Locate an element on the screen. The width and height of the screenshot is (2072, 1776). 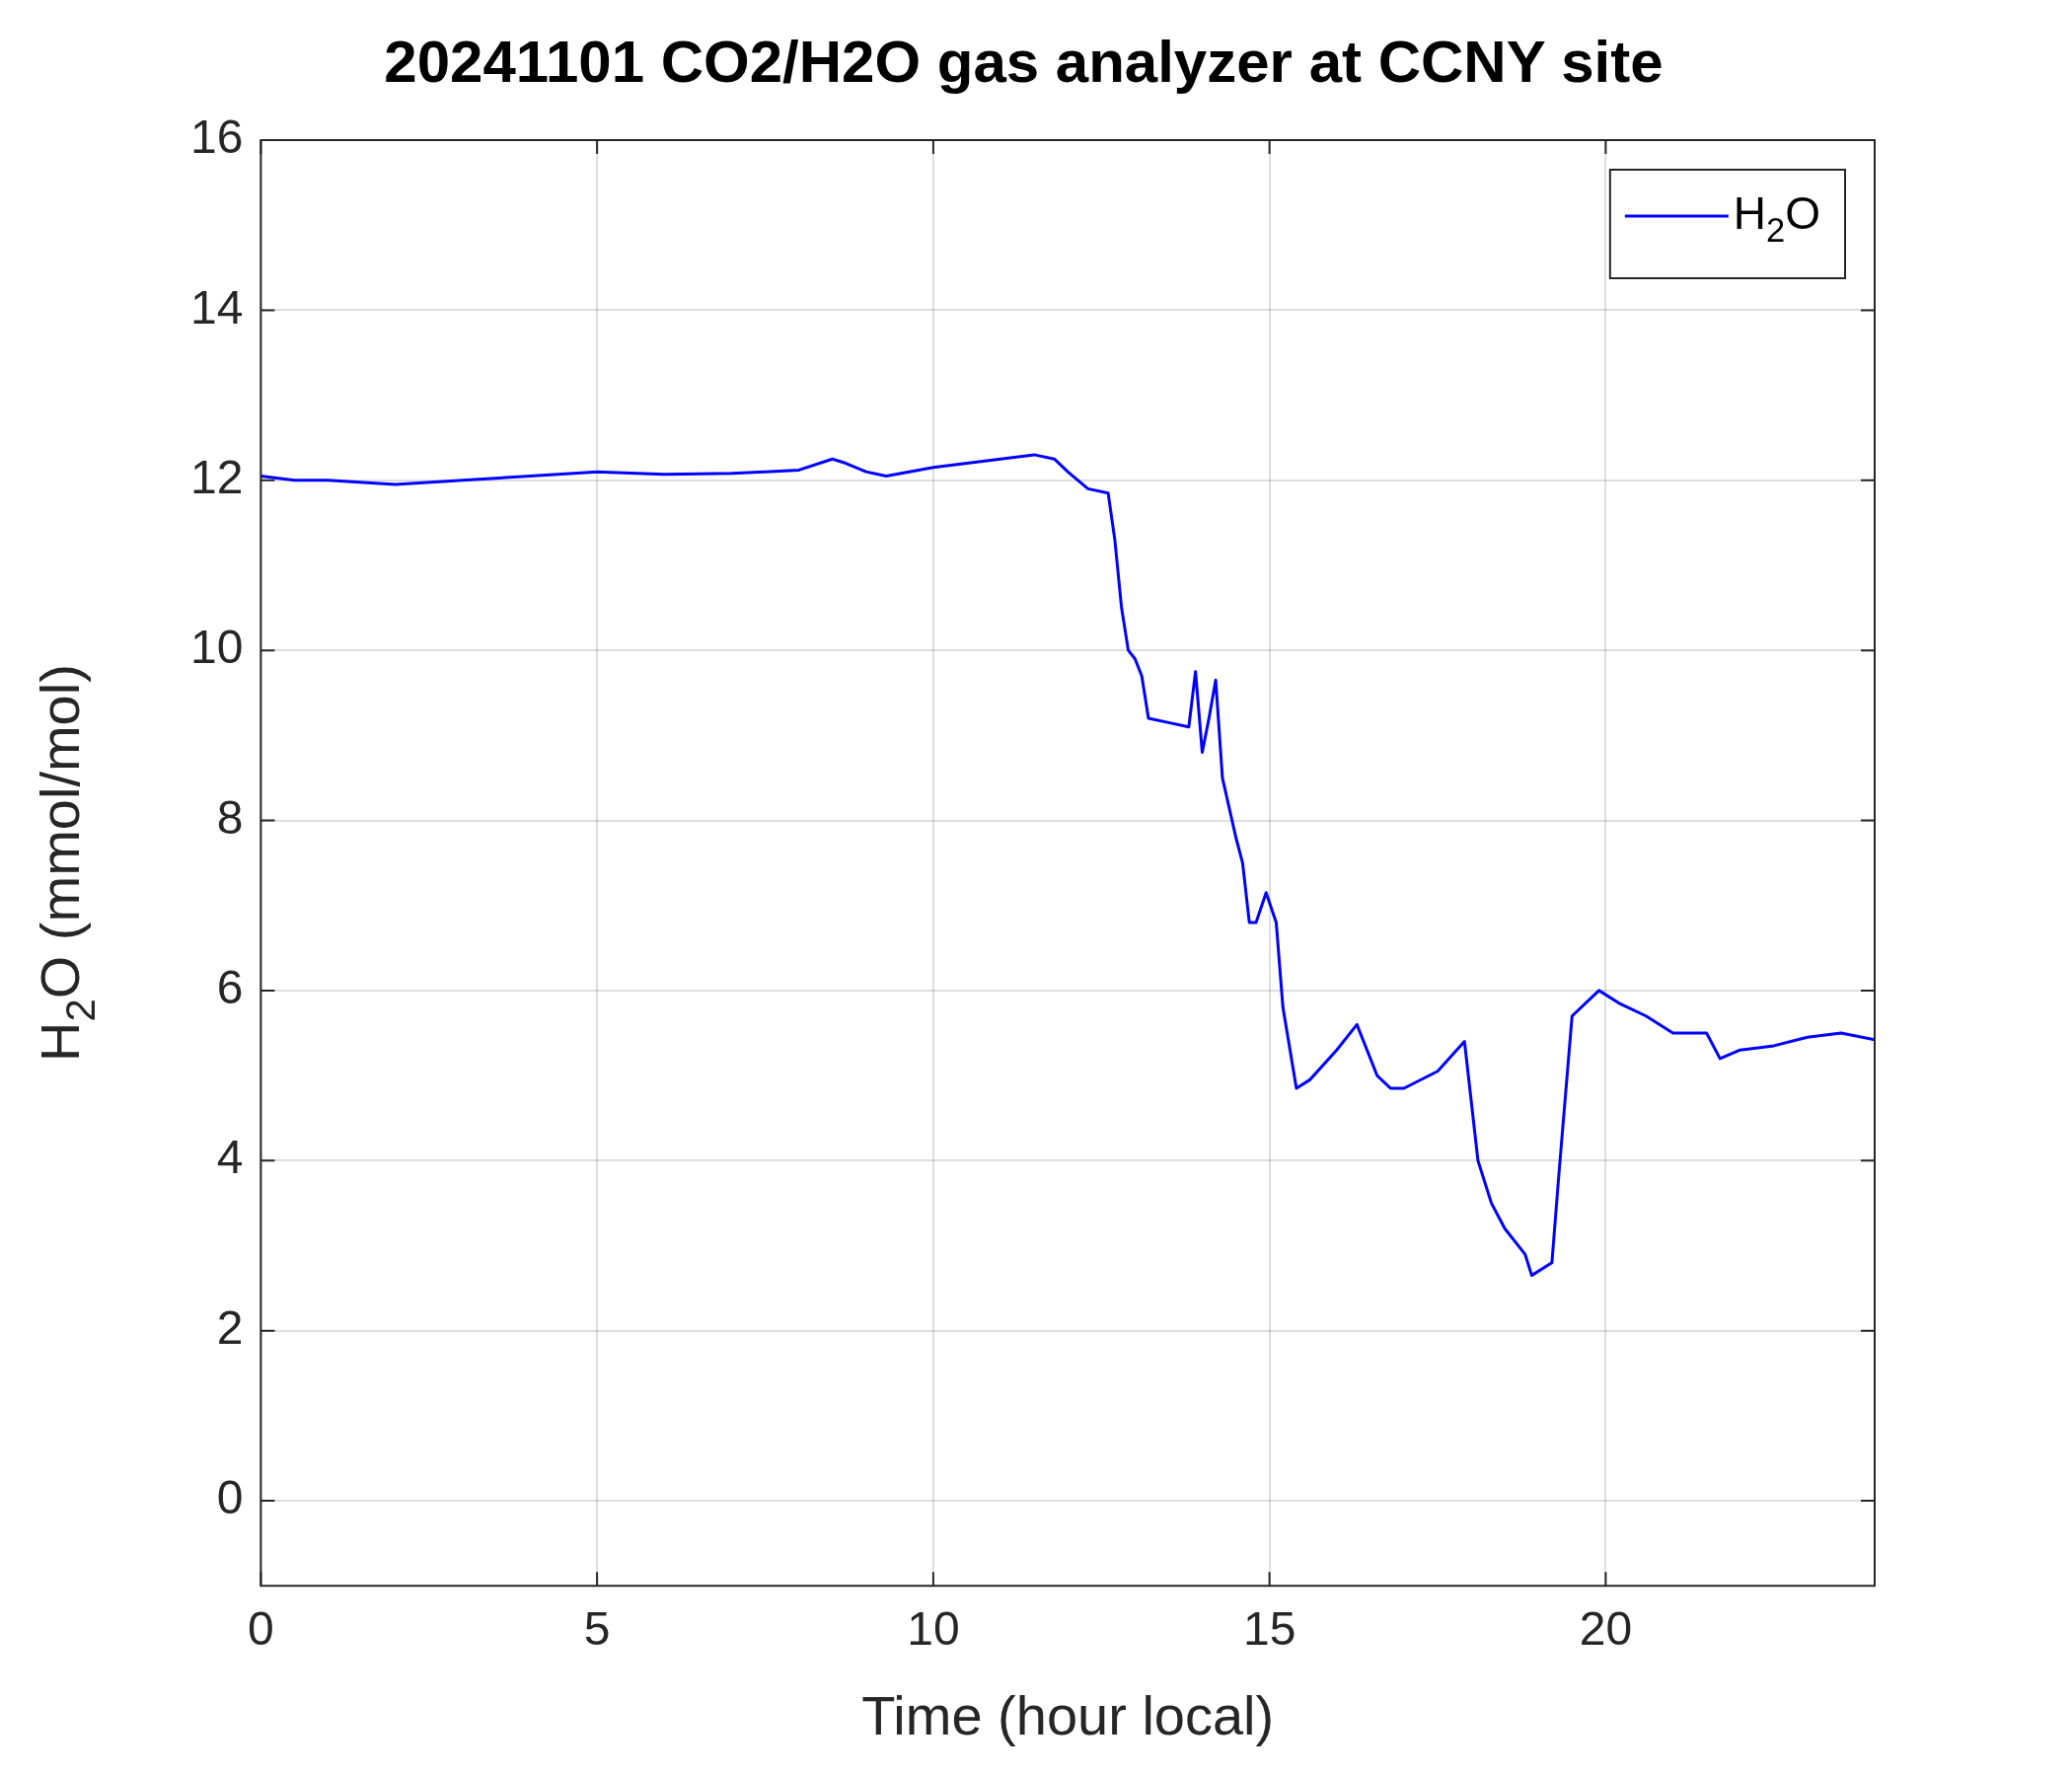
y-axis-title: H2O (mmol/mol) is located at coordinates (66, 864).